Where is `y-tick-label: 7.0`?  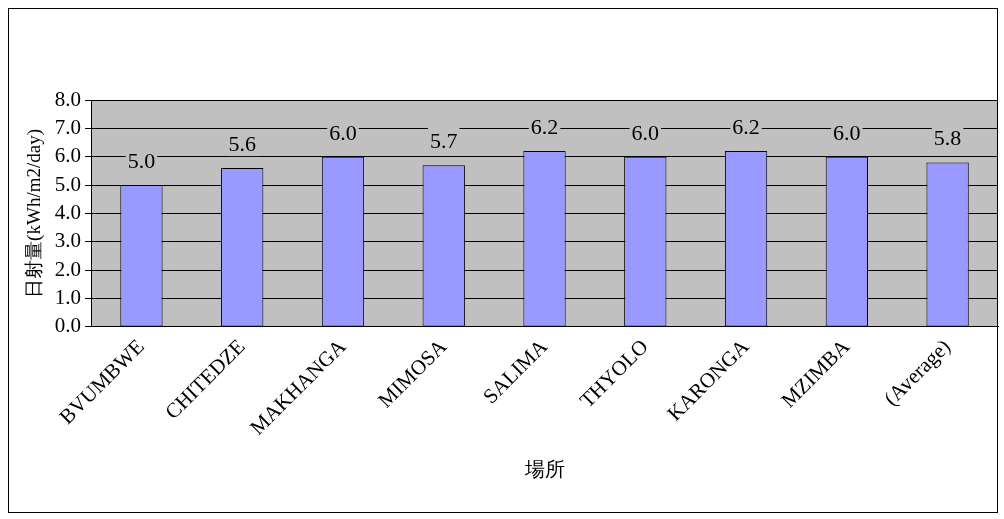 y-tick-label: 7.0 is located at coordinates (68, 126).